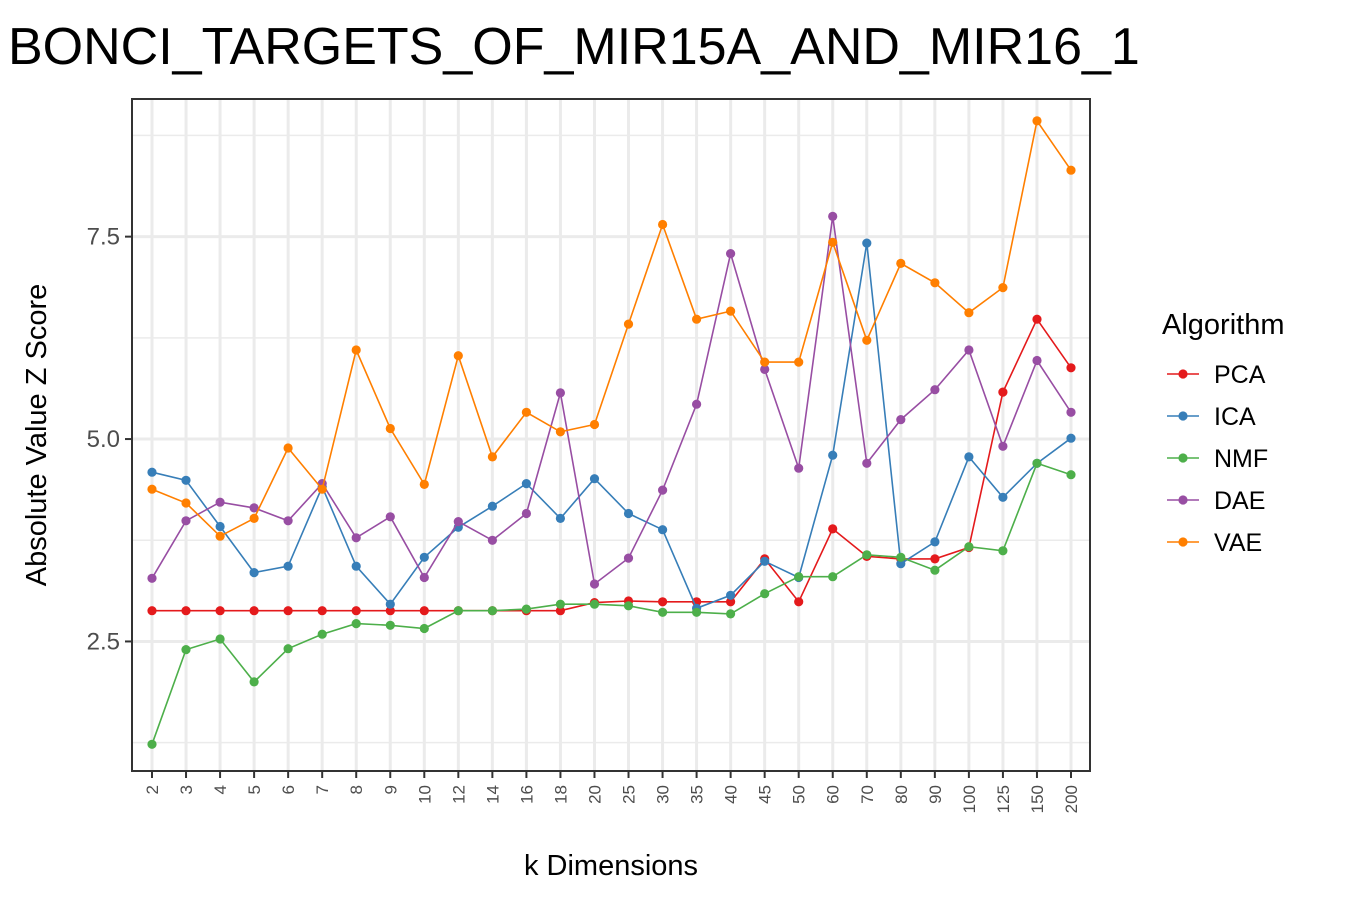 The height and width of the screenshot is (900, 1350). I want to click on x-tick-label: 50, so click(799, 794).